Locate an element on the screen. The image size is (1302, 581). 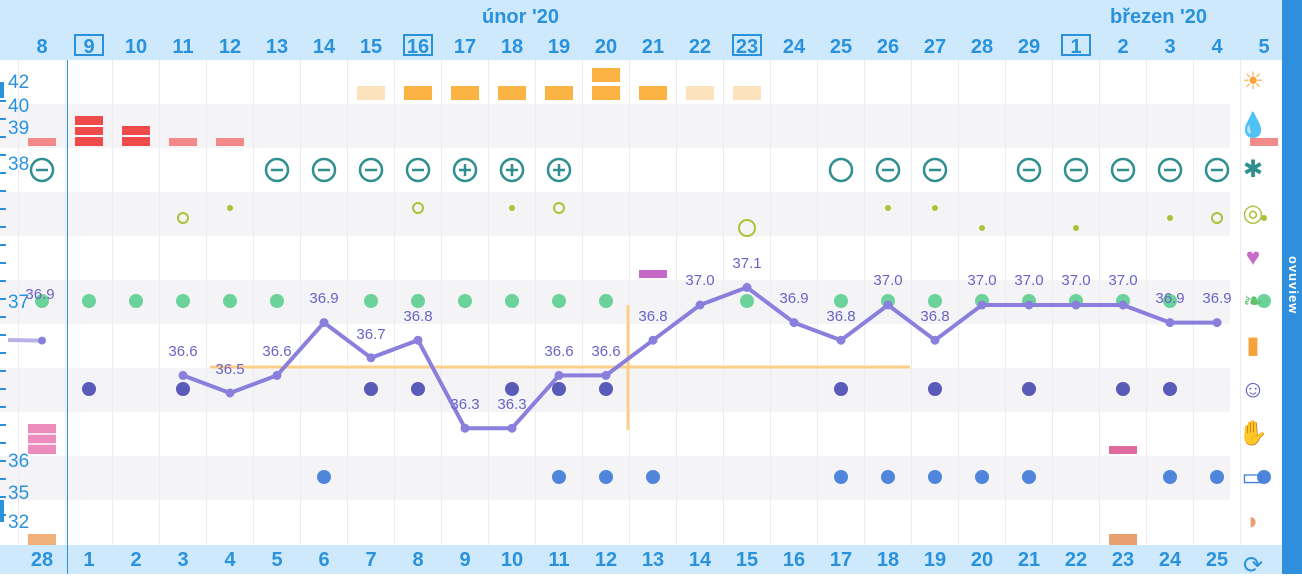
cycle-day: 9 is located at coordinates (465, 560).